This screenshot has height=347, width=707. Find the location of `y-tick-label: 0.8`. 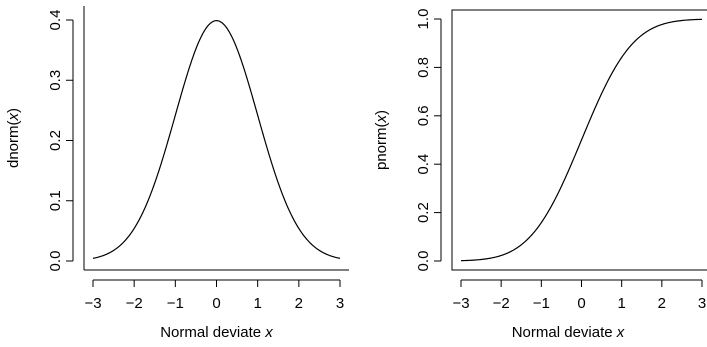

y-tick-label: 0.8 is located at coordinates (423, 67).